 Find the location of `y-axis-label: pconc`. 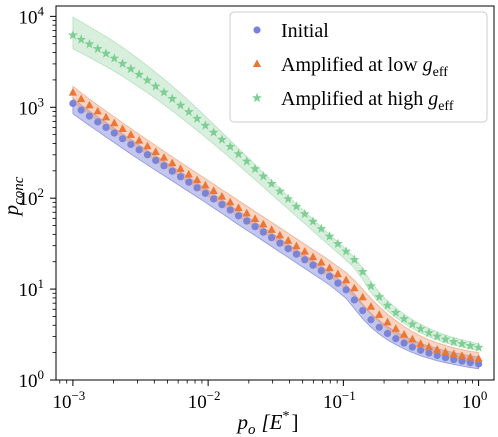

y-axis-label: pconc is located at coordinates (13, 196).